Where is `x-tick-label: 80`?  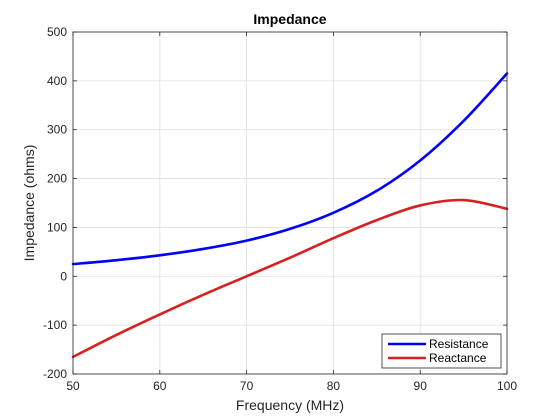
x-tick-label: 80 is located at coordinates (334, 386).